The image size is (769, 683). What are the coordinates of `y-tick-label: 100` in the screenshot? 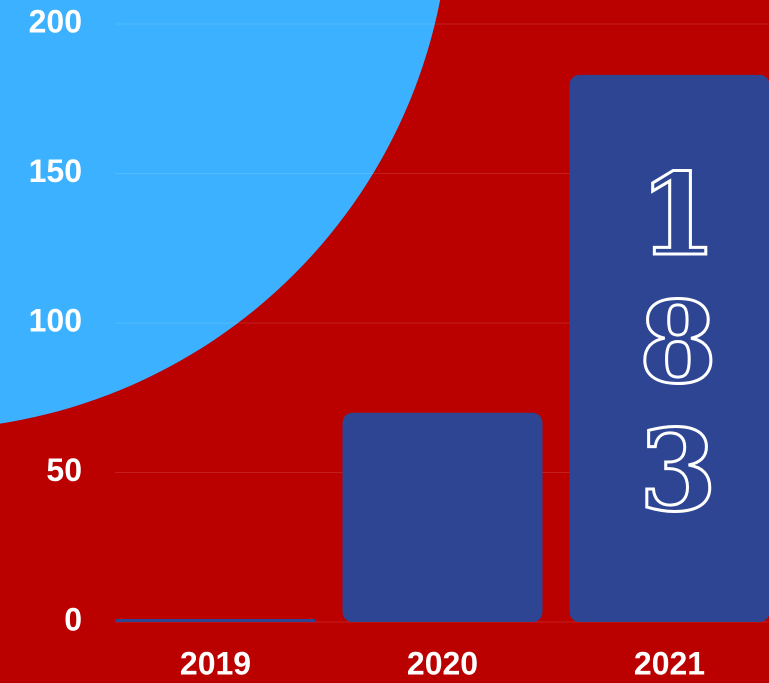 It's located at (55, 320).